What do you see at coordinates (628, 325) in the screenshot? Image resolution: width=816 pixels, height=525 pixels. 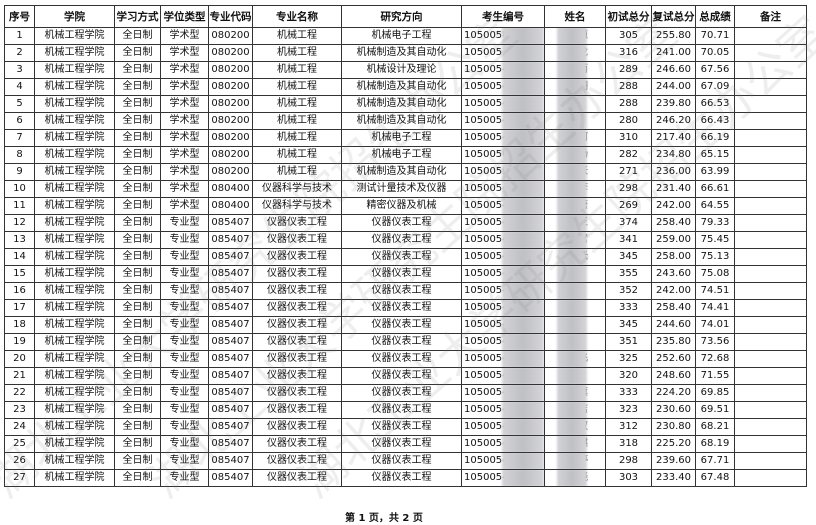 I see `prelim-score-cell: 345` at bounding box center [628, 325].